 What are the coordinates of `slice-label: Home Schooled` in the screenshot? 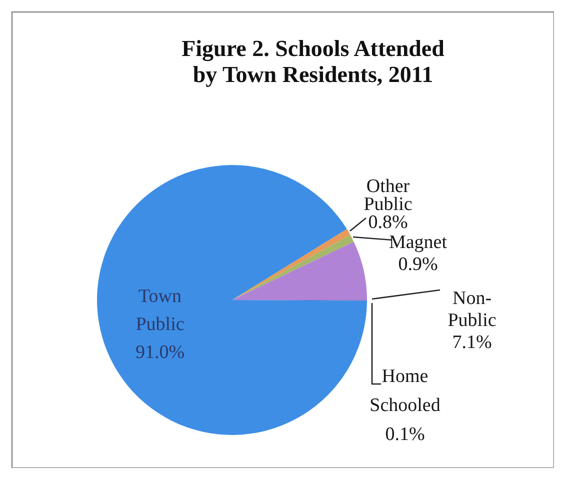 It's located at (405, 391).